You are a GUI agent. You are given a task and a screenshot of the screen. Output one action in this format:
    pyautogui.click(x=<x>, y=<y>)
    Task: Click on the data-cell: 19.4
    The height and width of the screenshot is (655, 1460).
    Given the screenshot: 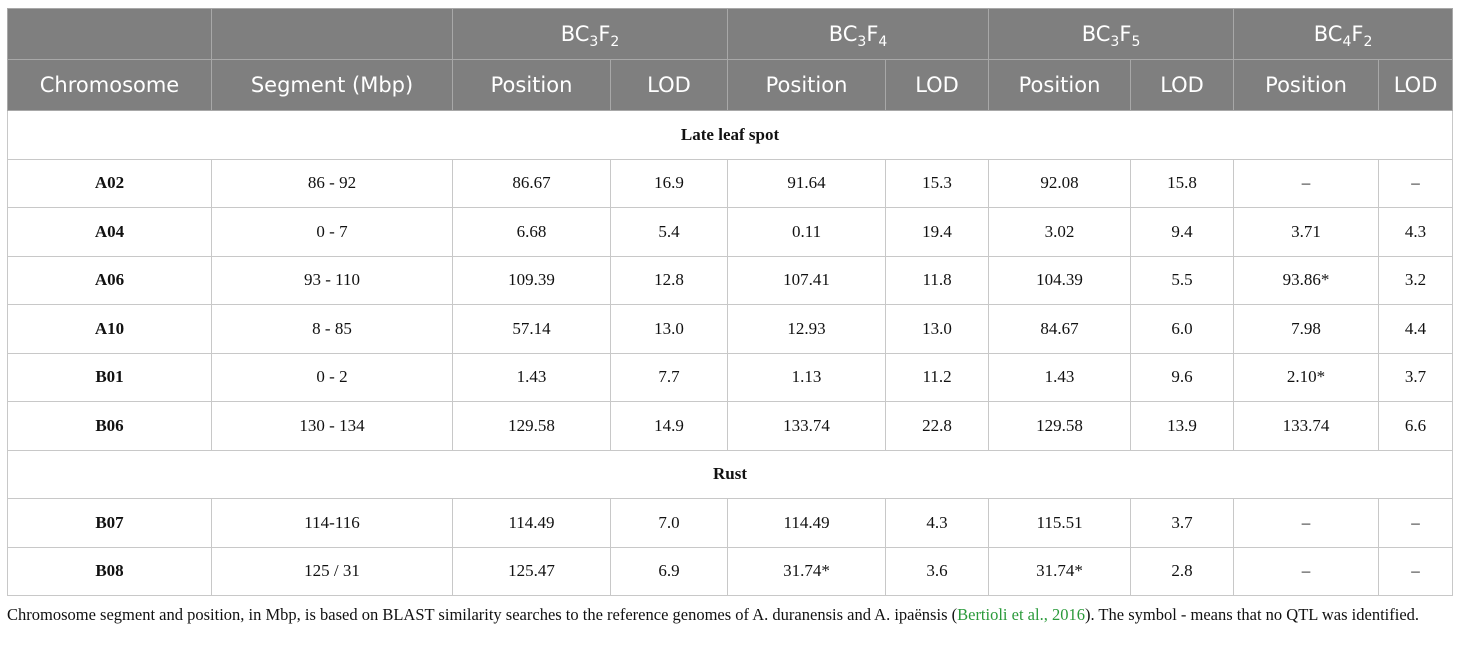 What is the action you would take?
    pyautogui.click(x=937, y=232)
    